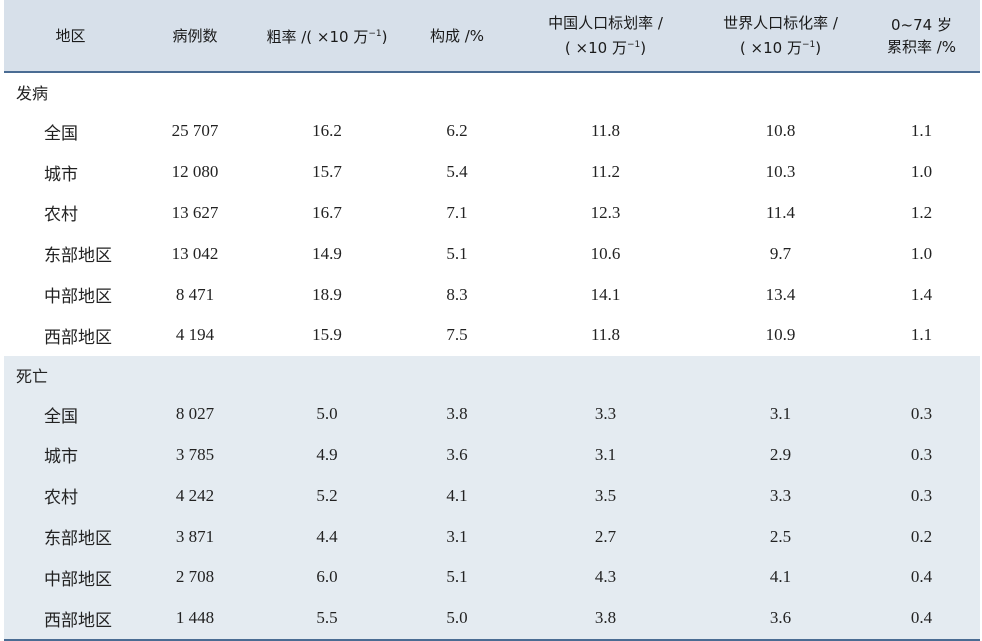  Describe the element at coordinates (780, 619) in the screenshot. I see `cell-world-std-rate: 3.6` at that location.